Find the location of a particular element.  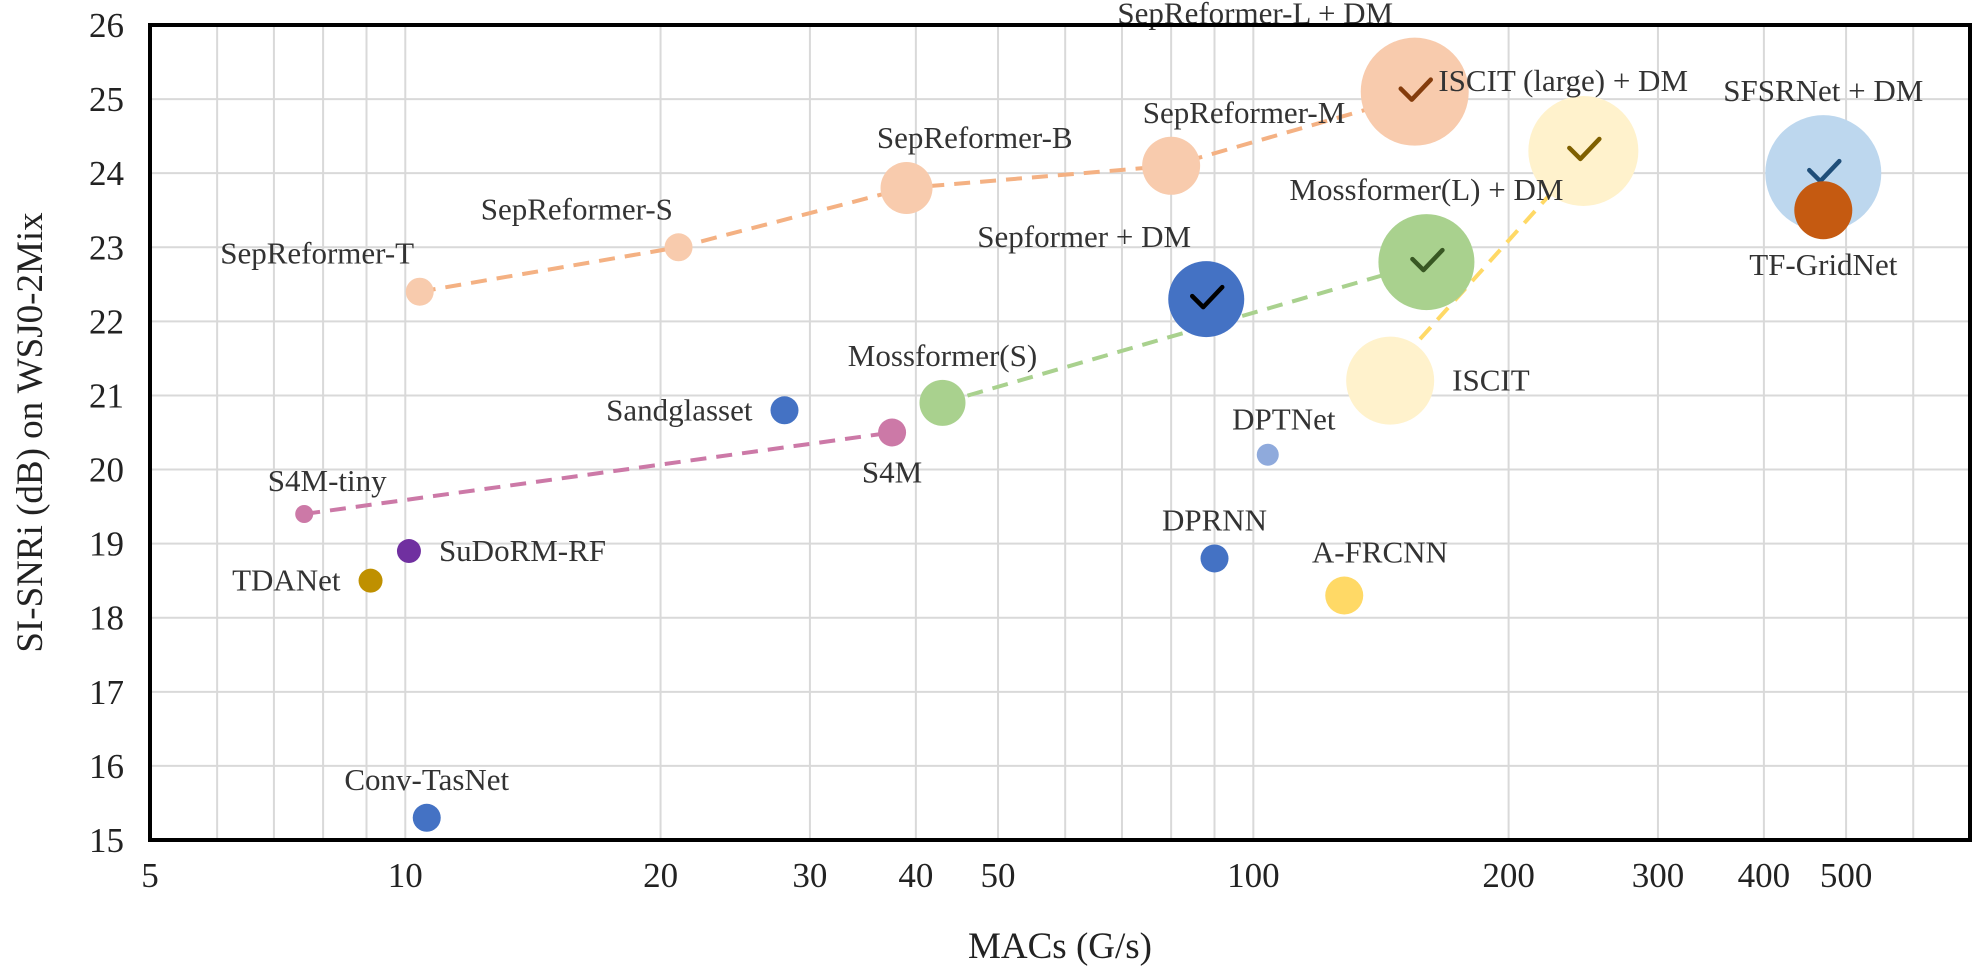

x-tick-label: 200 is located at coordinates (1508, 875).